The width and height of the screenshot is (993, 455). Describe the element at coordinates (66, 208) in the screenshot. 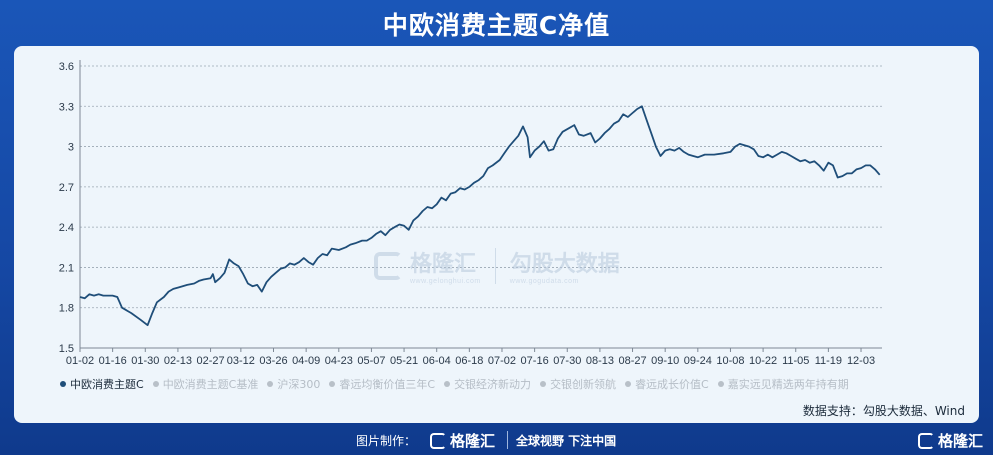

I see `y-tick-labels: 1.5 1.8 2.1 2.4 2.7 3 3.3 3.6` at that location.